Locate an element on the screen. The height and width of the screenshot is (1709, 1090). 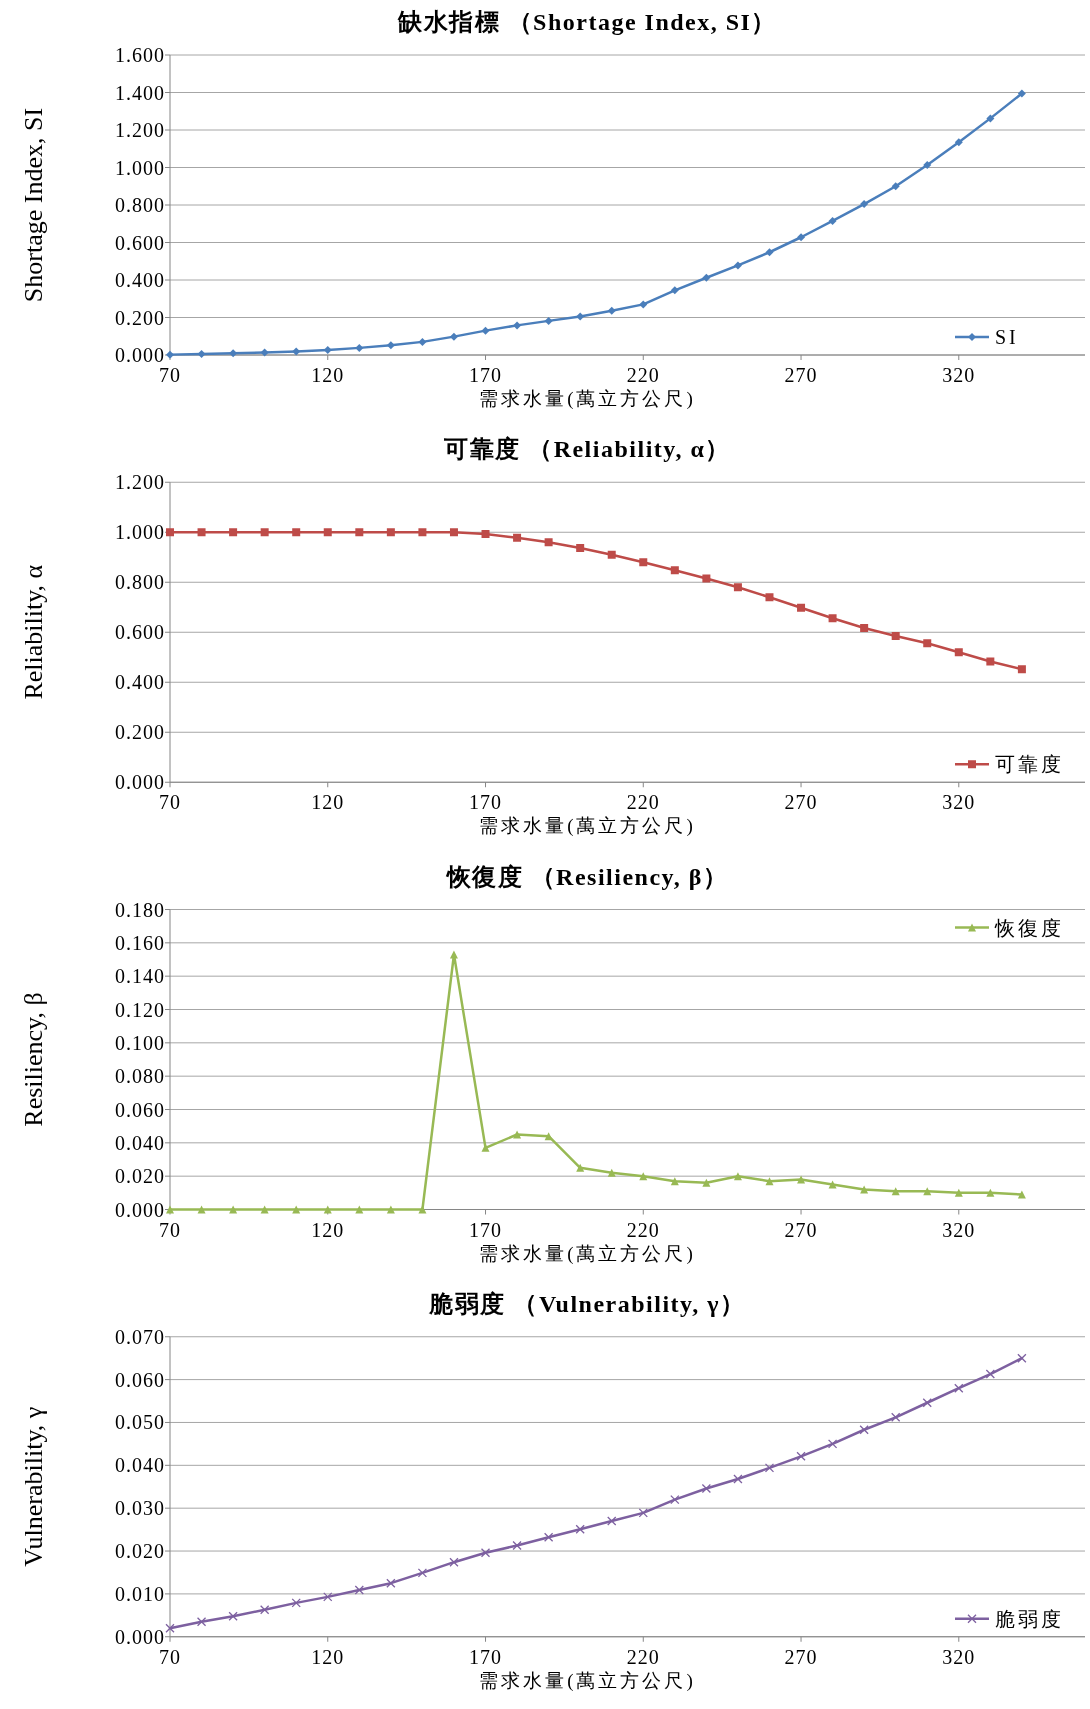
y-tick-label: 0.100 is located at coordinates (140, 1042).